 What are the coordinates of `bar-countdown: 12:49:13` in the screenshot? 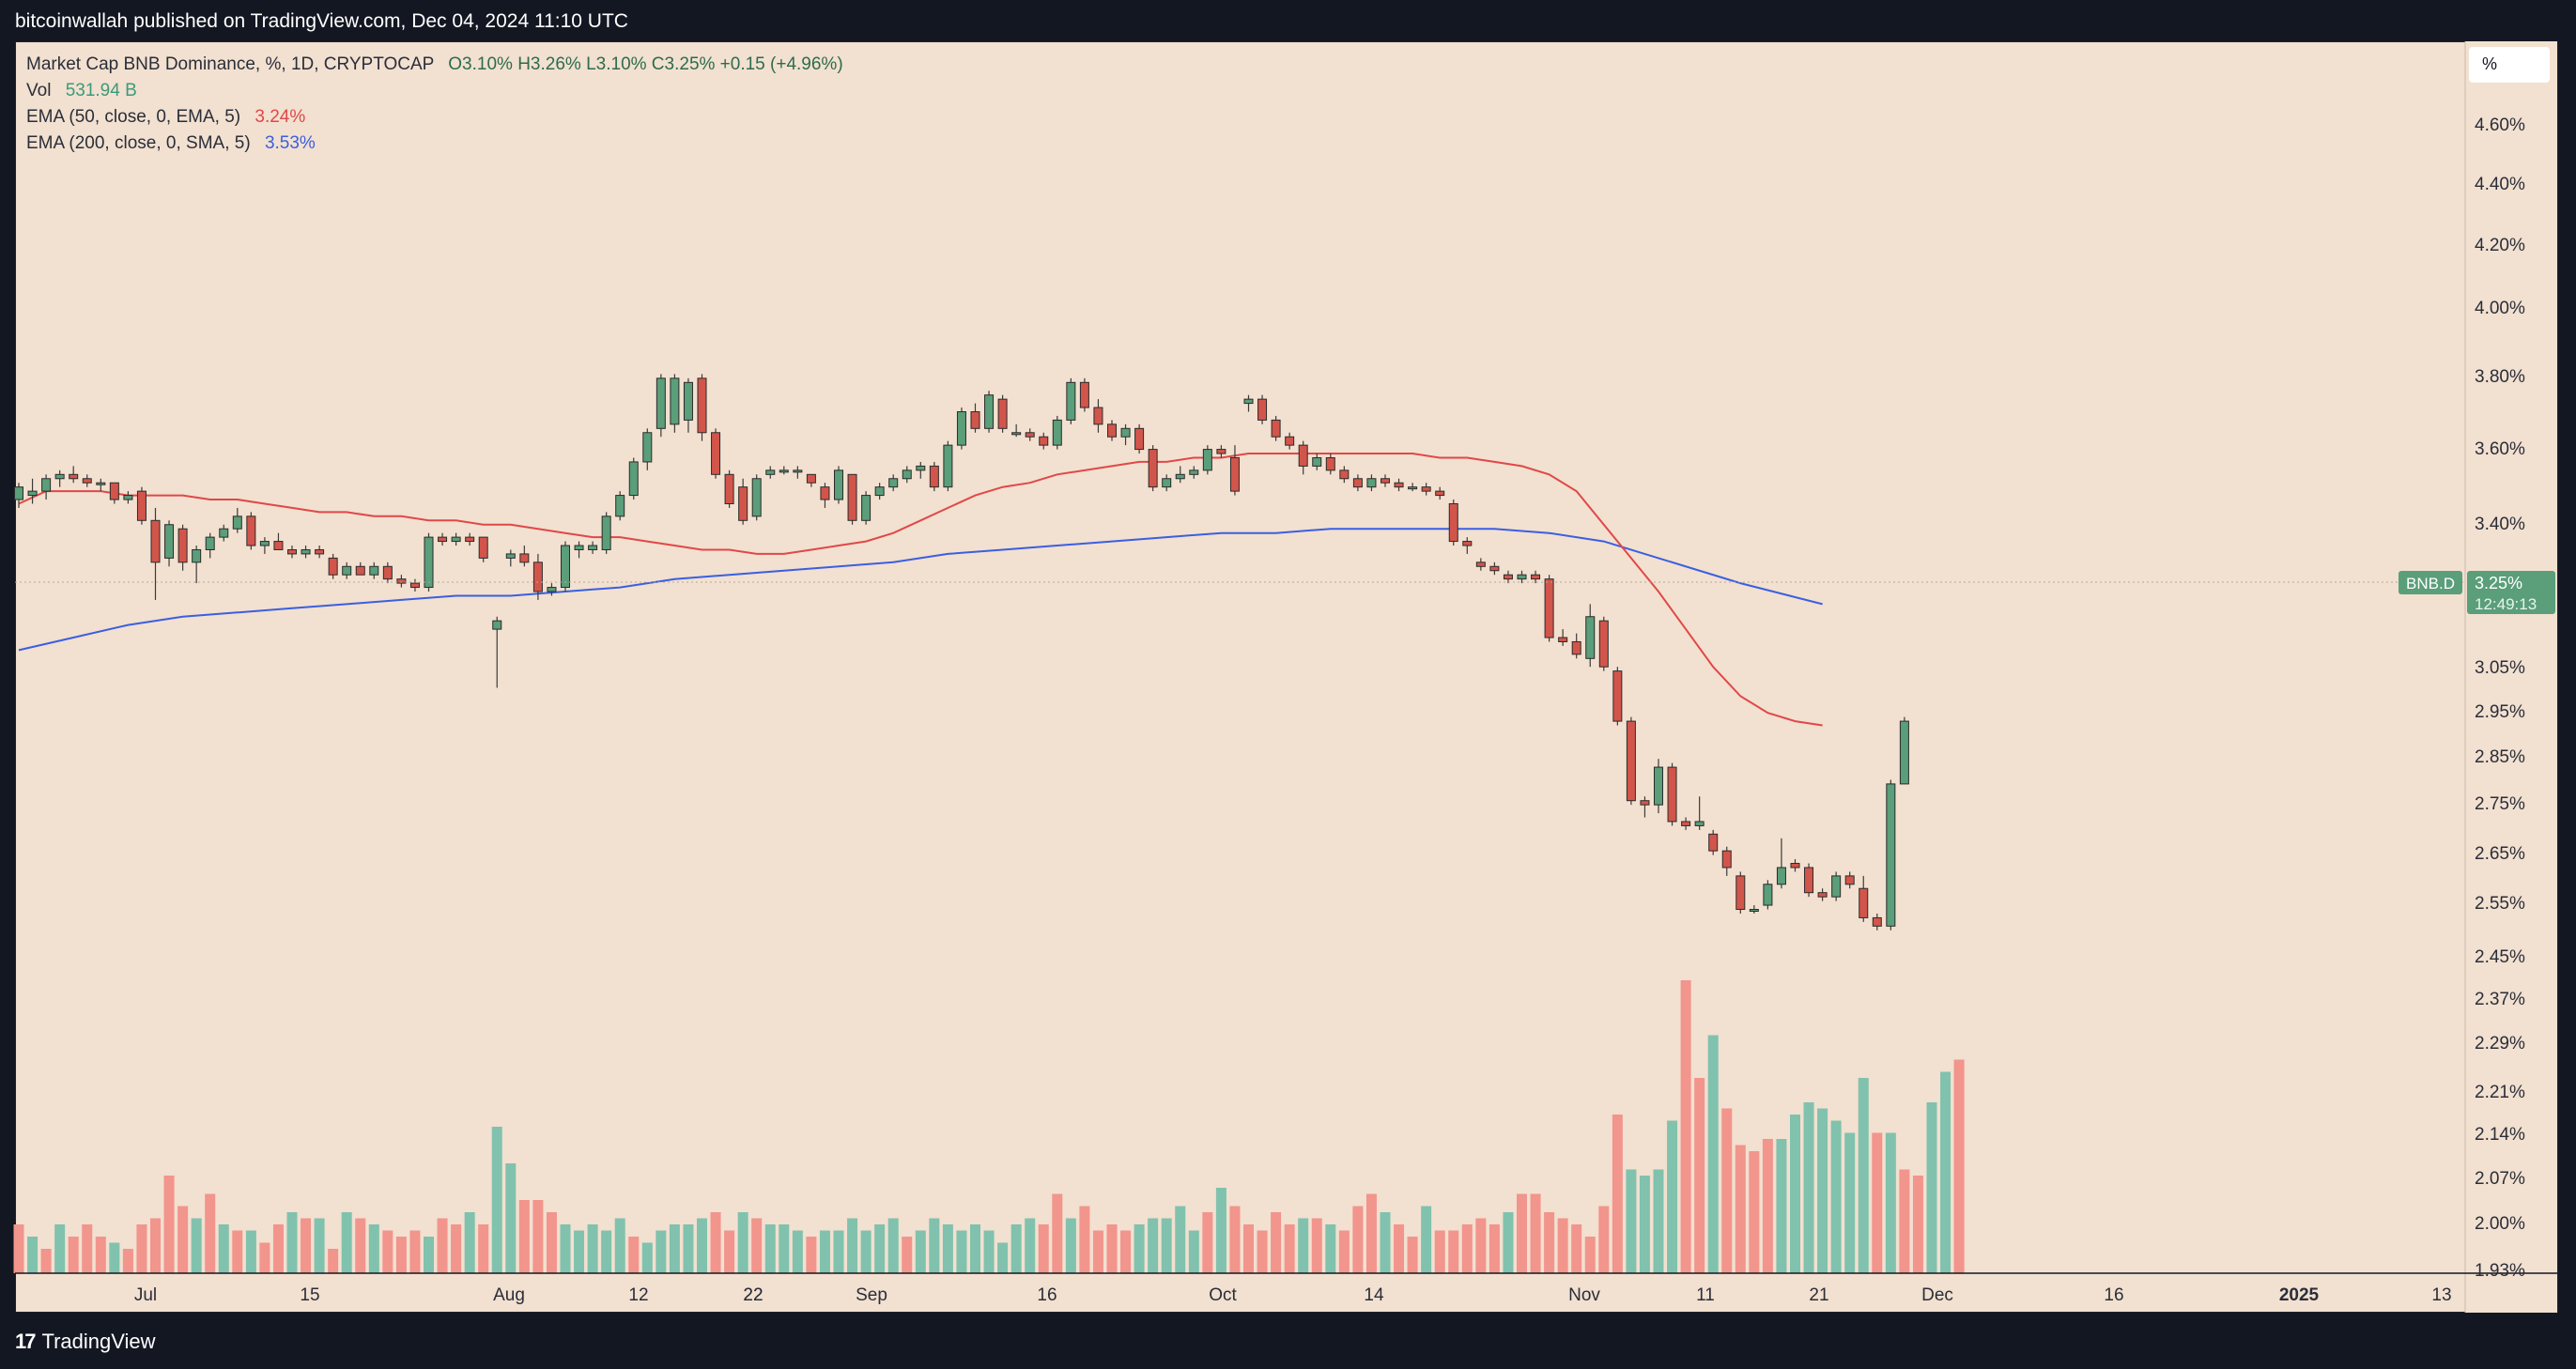 It's located at (2506, 604).